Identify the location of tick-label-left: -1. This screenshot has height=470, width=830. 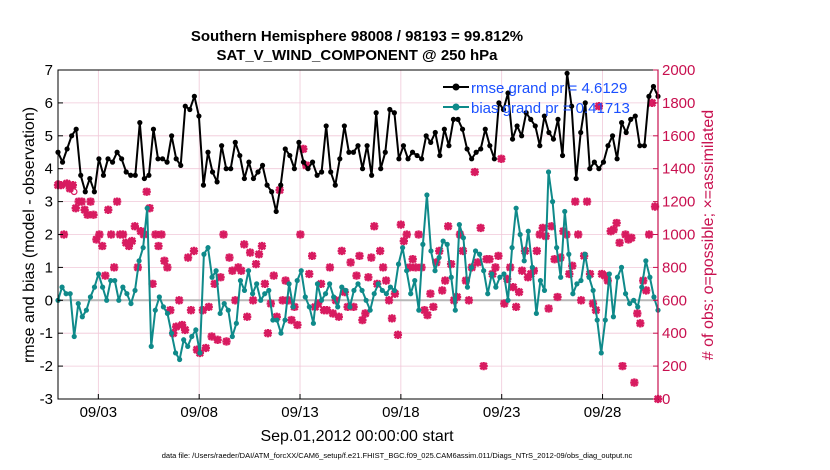
(46, 333).